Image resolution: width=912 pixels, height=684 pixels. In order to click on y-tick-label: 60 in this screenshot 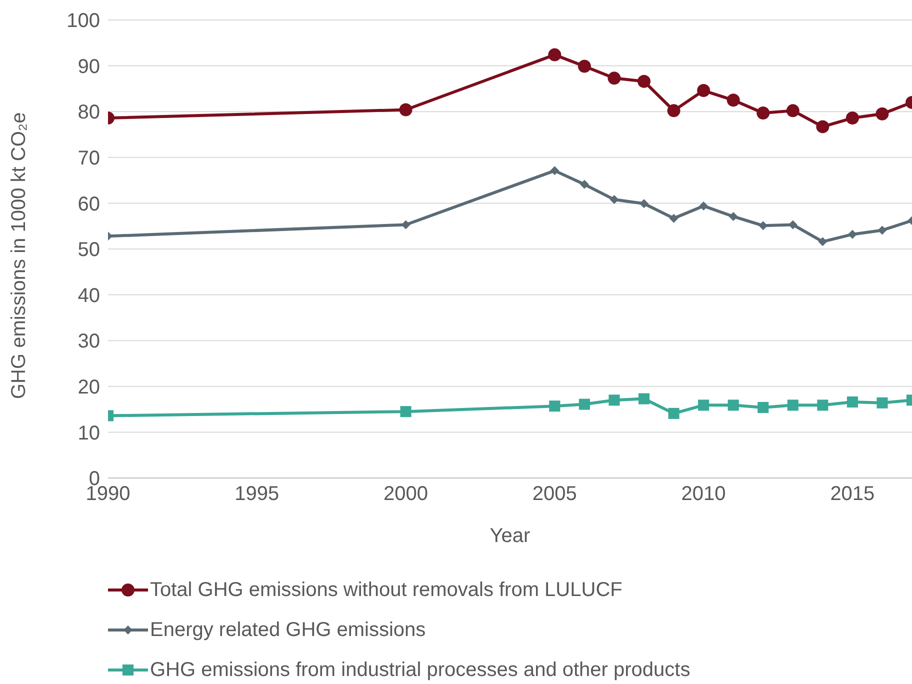, I will do `click(89, 204)`.